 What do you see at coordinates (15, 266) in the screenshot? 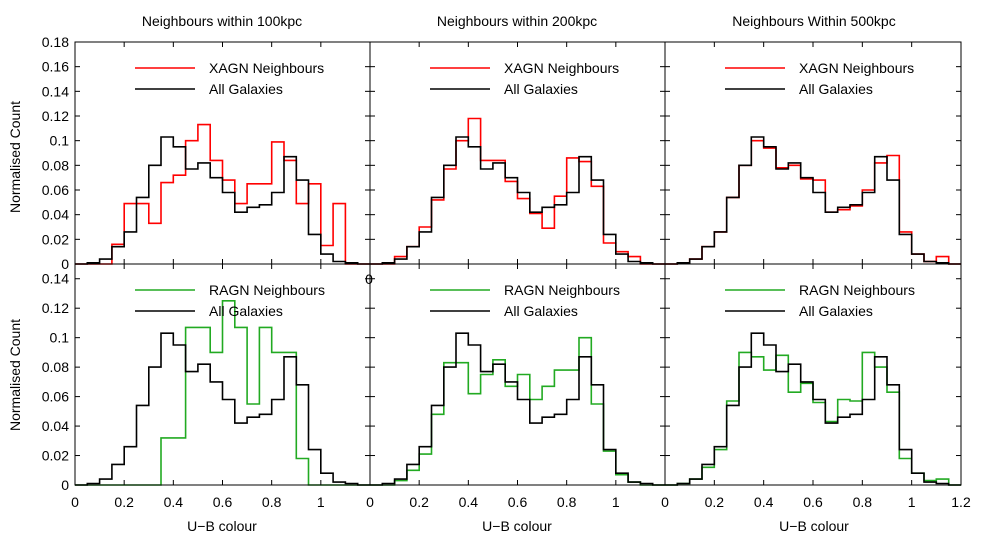
I see `y-axis-labels: Normalised Count Normalised Count` at bounding box center [15, 266].